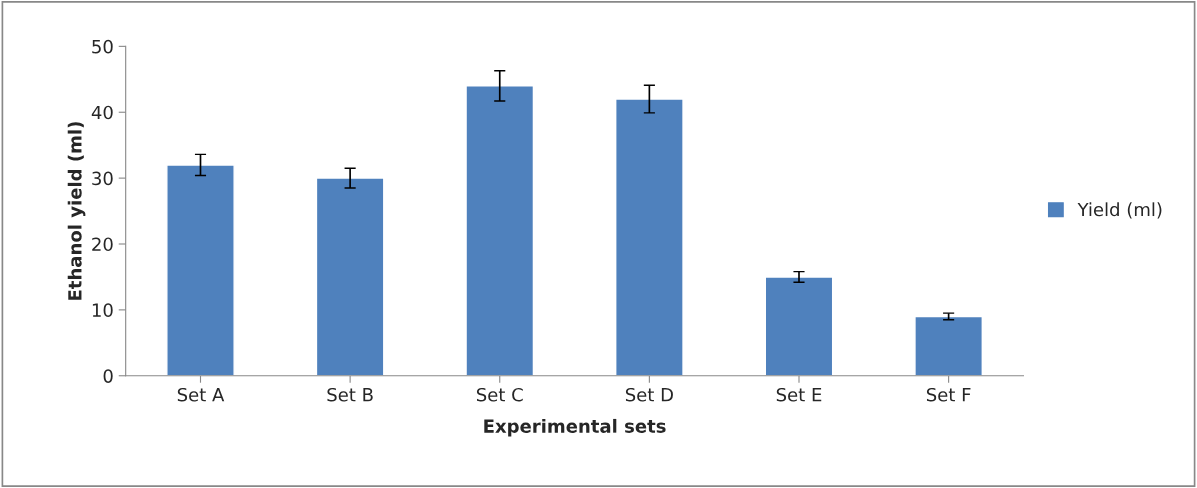 This screenshot has width=1197, height=488. What do you see at coordinates (1119, 210) in the screenshot?
I see `legend-label: Yield (ml)` at bounding box center [1119, 210].